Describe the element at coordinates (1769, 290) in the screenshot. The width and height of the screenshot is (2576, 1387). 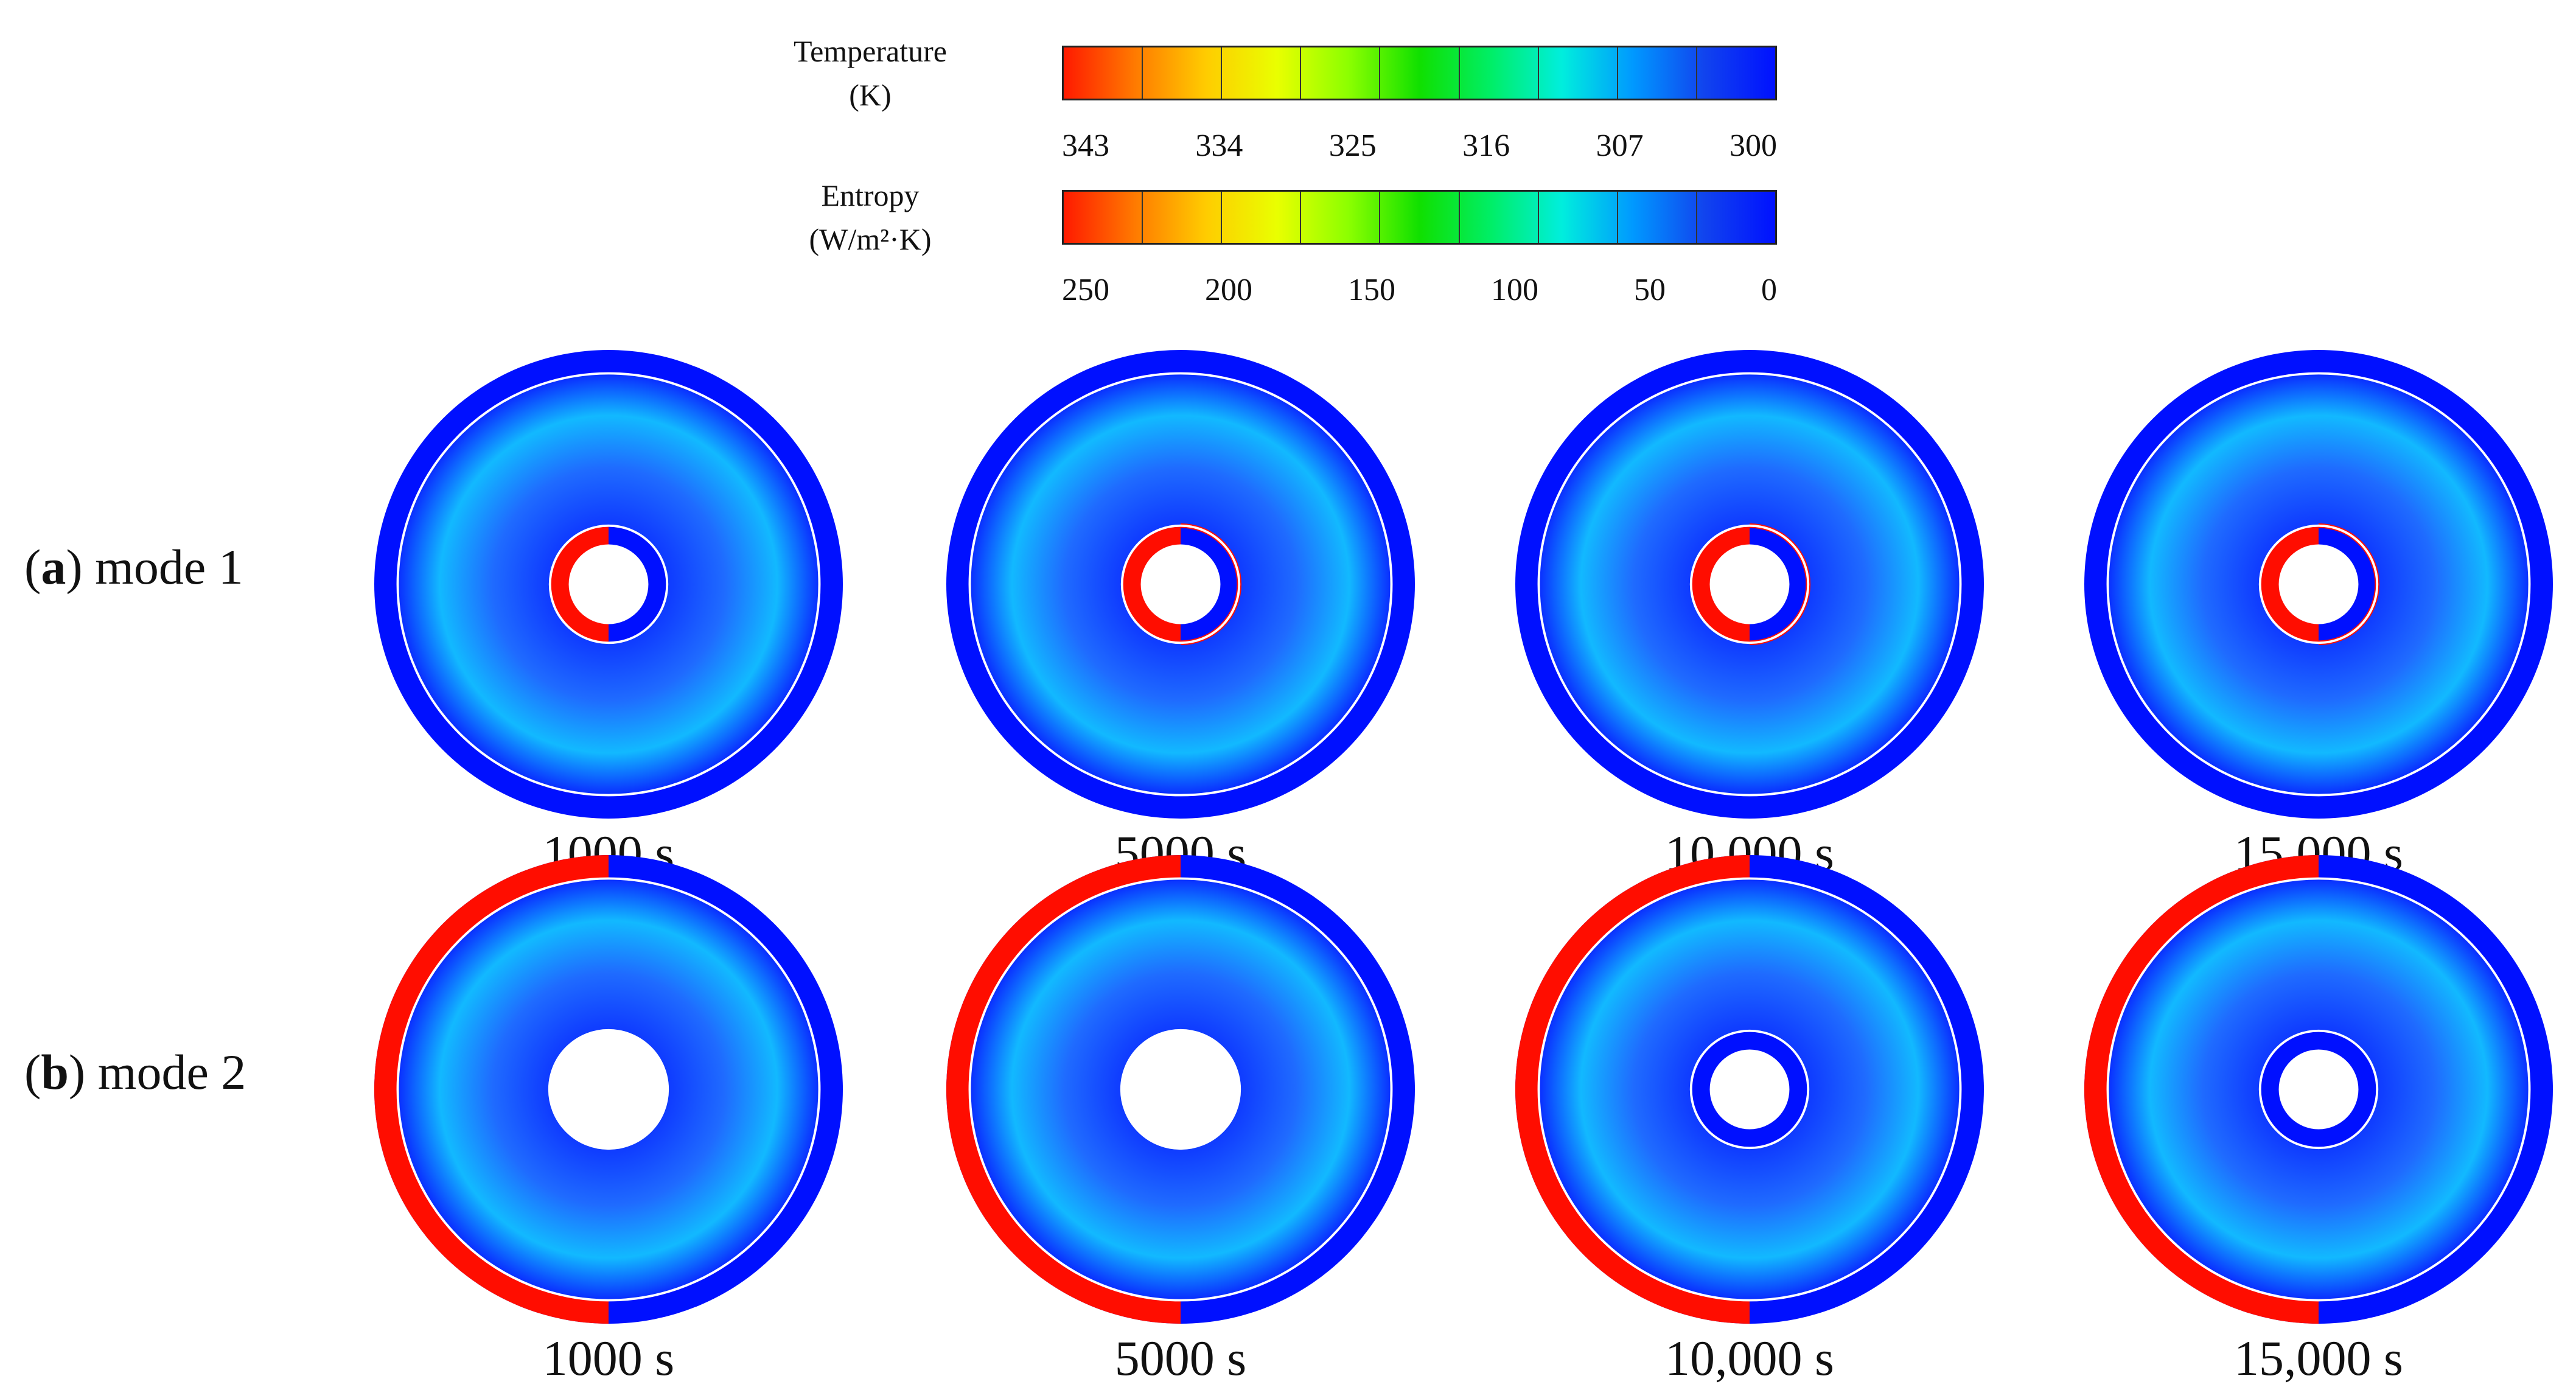
I see `tick-label: 0` at that location.